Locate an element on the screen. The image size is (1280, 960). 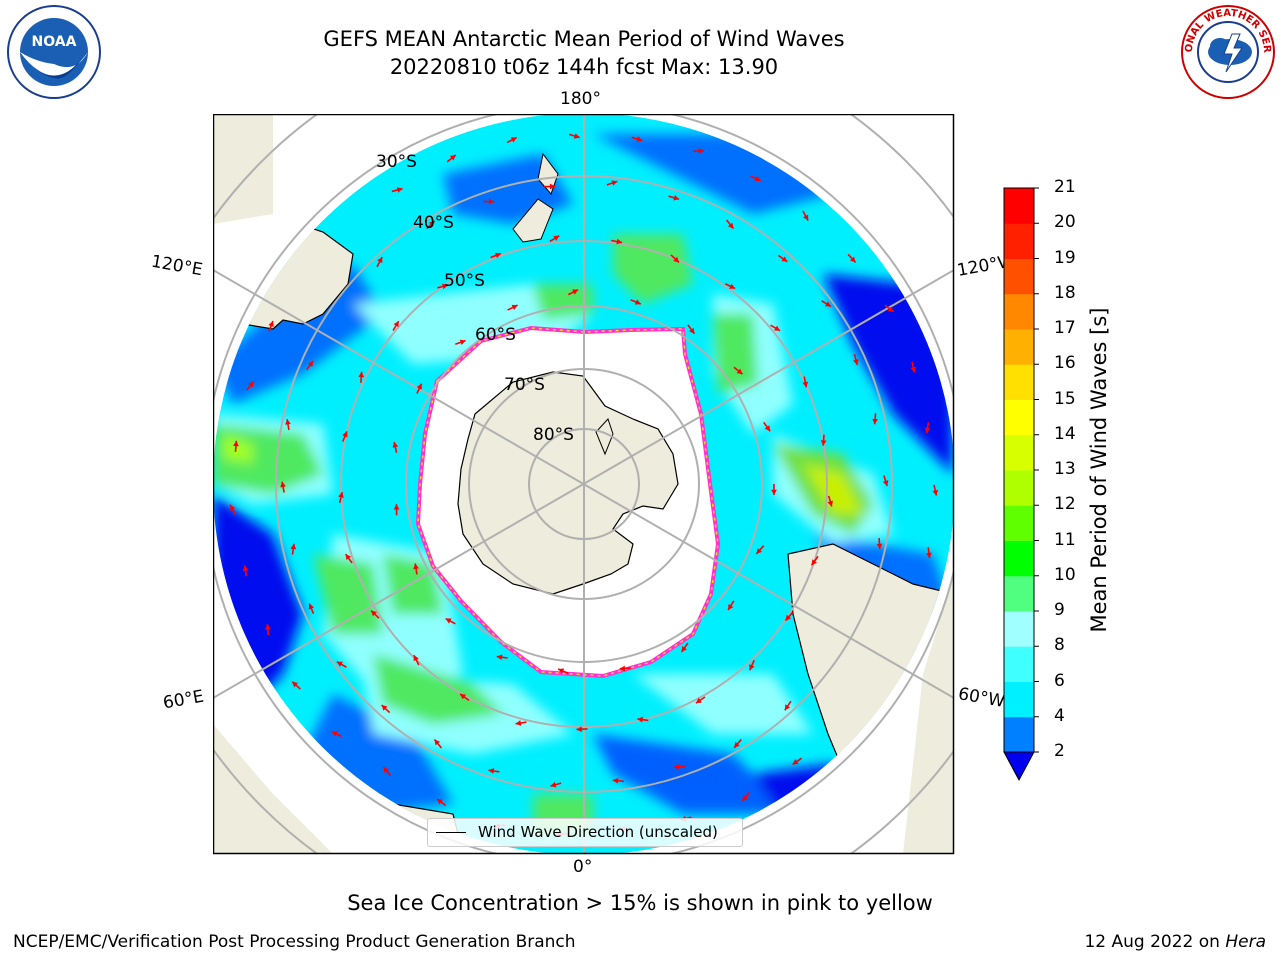
colorbar-tick-label: 18 is located at coordinates (1065, 292).